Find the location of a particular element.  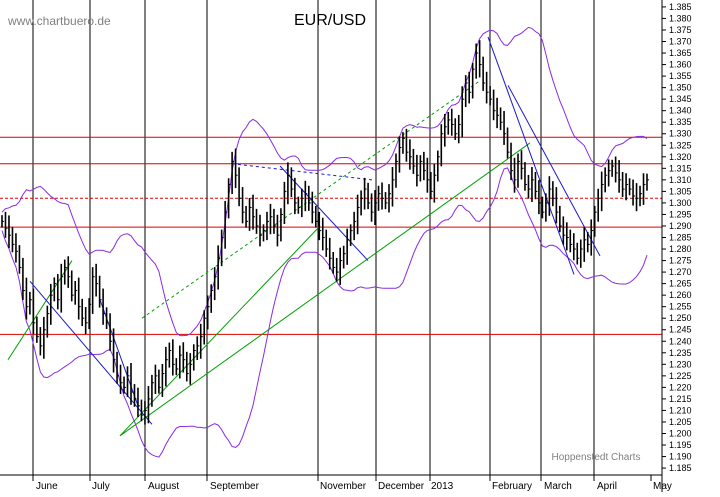

x-tick-label: December is located at coordinates (401, 486).